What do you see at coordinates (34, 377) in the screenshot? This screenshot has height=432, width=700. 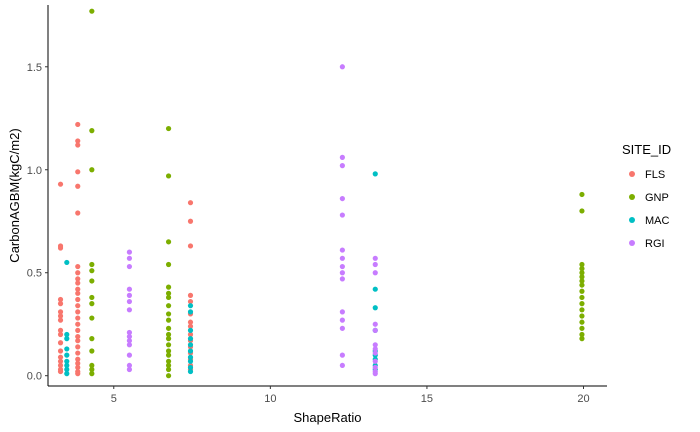 I see `y-tick-label-0: 0.0` at bounding box center [34, 377].